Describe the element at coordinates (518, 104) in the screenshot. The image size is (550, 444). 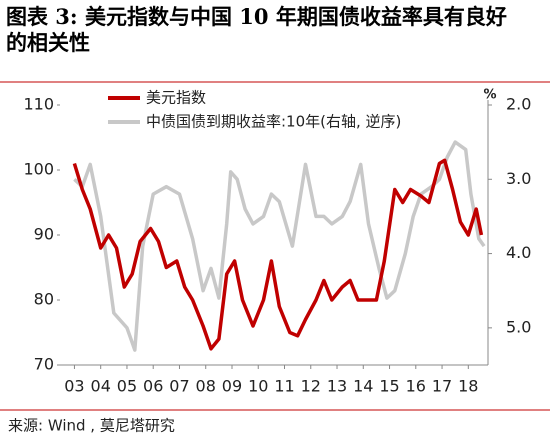
I see `y2-tick-label: 2.0` at that location.